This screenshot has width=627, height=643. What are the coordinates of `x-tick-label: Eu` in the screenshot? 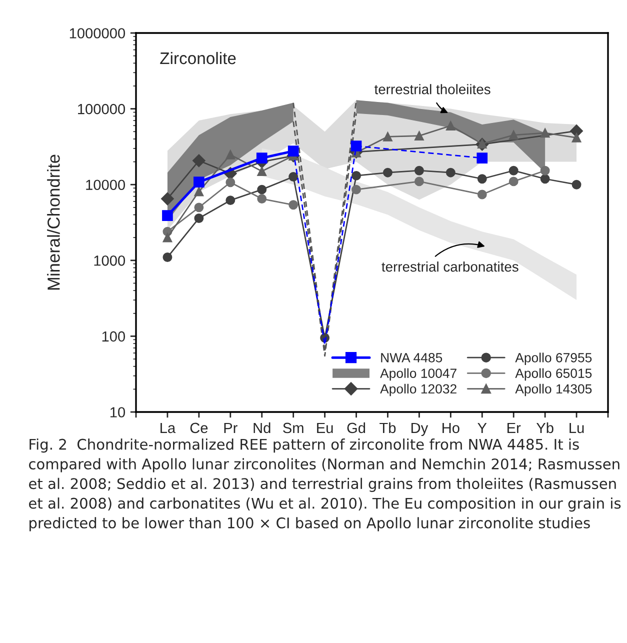 It's located at (325, 428).